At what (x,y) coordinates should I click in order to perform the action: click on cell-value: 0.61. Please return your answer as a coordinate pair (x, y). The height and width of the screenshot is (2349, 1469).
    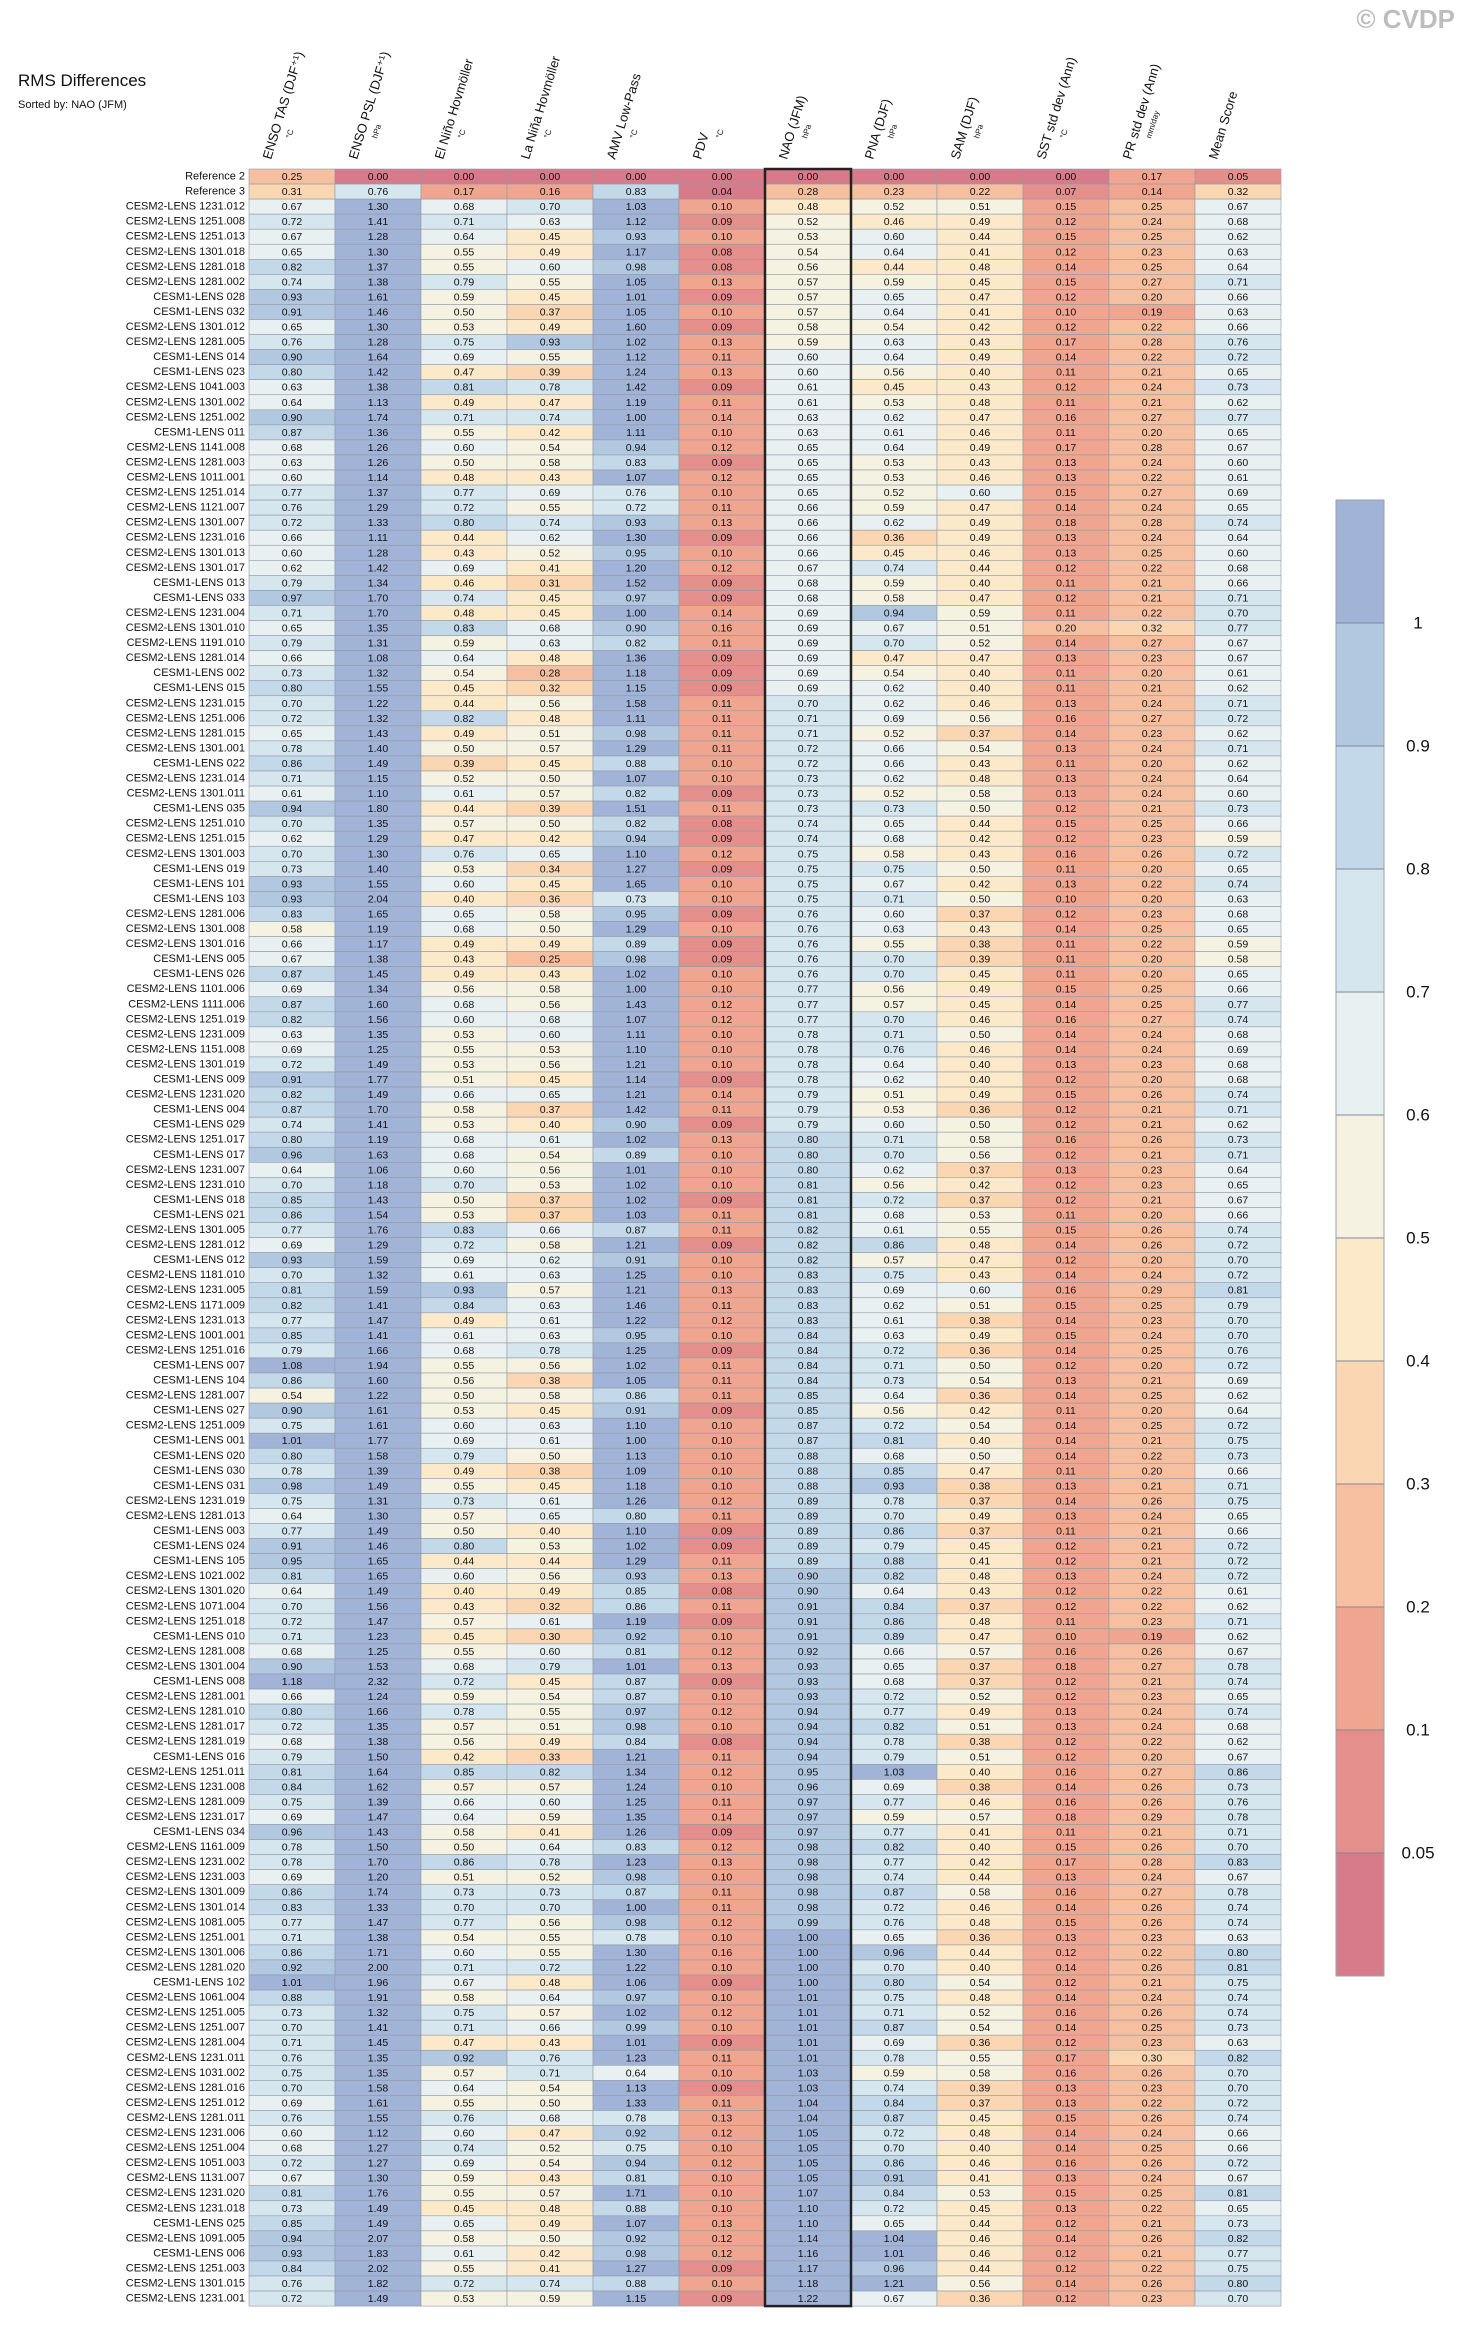
    Looking at the image, I should click on (808, 403).